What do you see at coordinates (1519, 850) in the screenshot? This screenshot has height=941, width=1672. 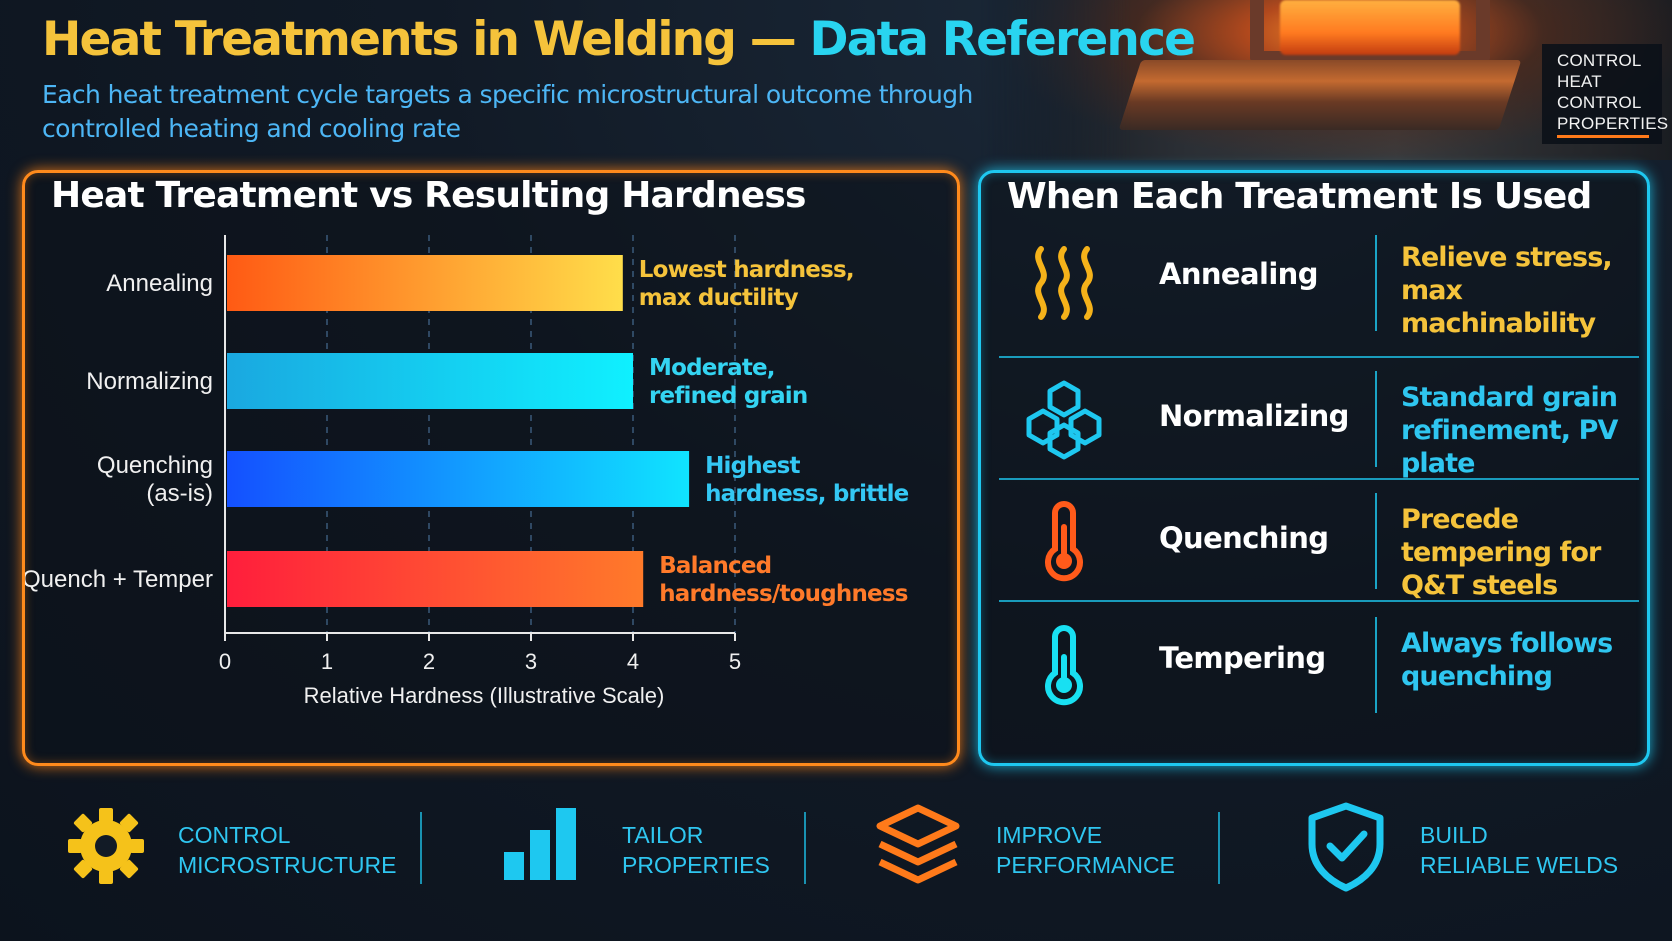 I see `footer-text: BUILD RELIABLE WELDS` at bounding box center [1519, 850].